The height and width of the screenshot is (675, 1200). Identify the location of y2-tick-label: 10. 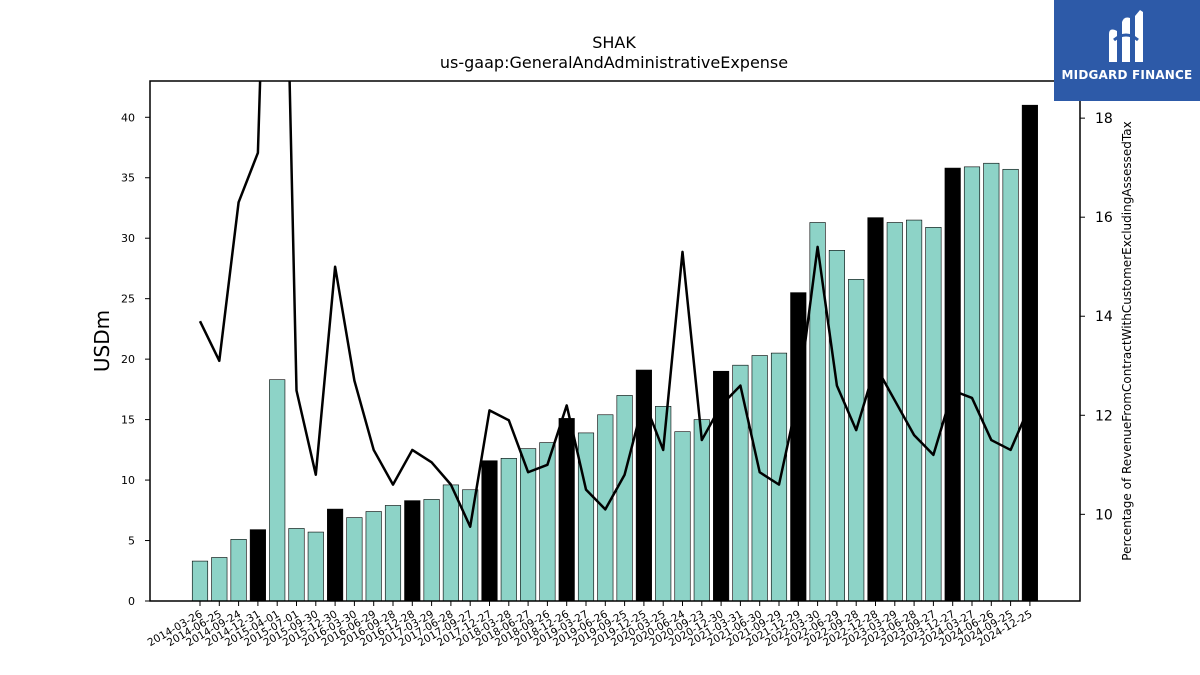
(1104, 515).